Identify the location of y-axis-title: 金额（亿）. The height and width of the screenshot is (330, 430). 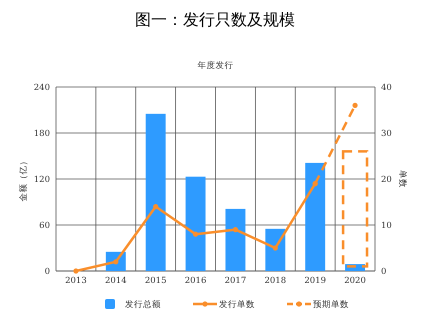
(23, 179).